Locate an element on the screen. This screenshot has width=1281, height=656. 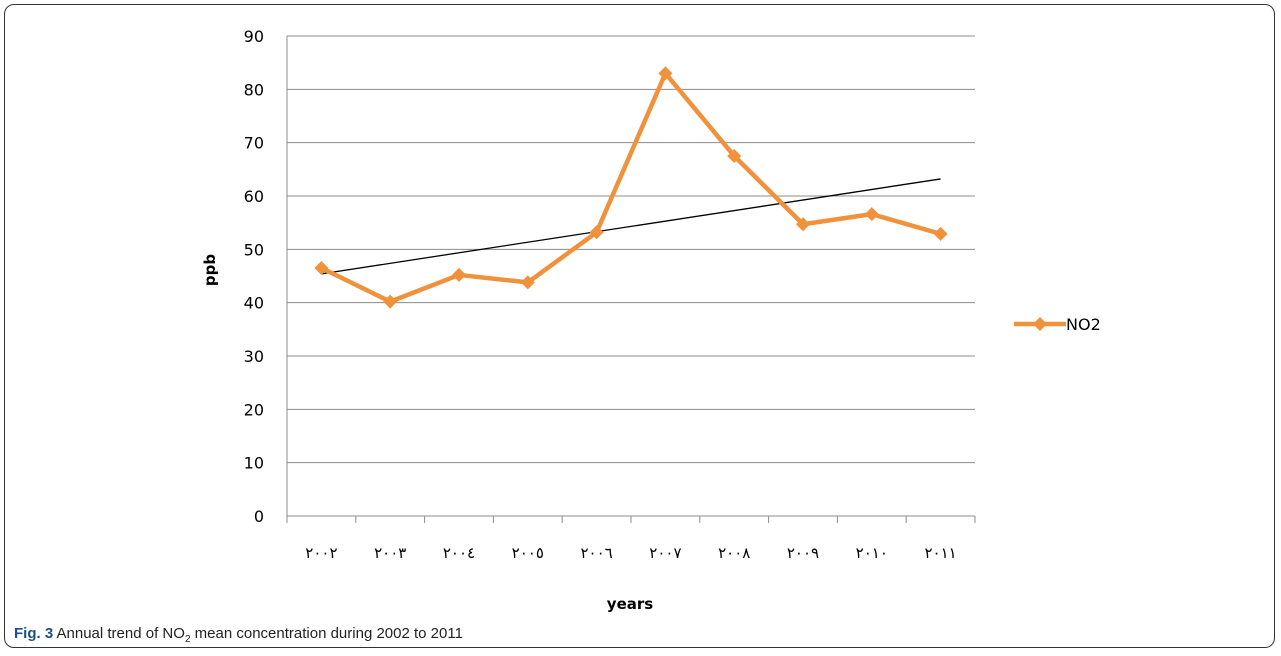
trendline is located at coordinates (631, 226).